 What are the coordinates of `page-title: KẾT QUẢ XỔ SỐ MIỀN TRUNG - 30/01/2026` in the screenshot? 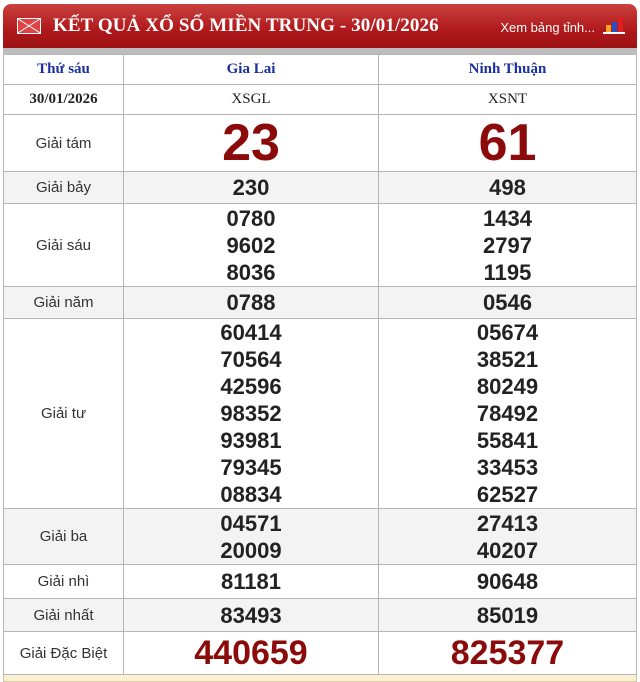 It's located at (246, 25).